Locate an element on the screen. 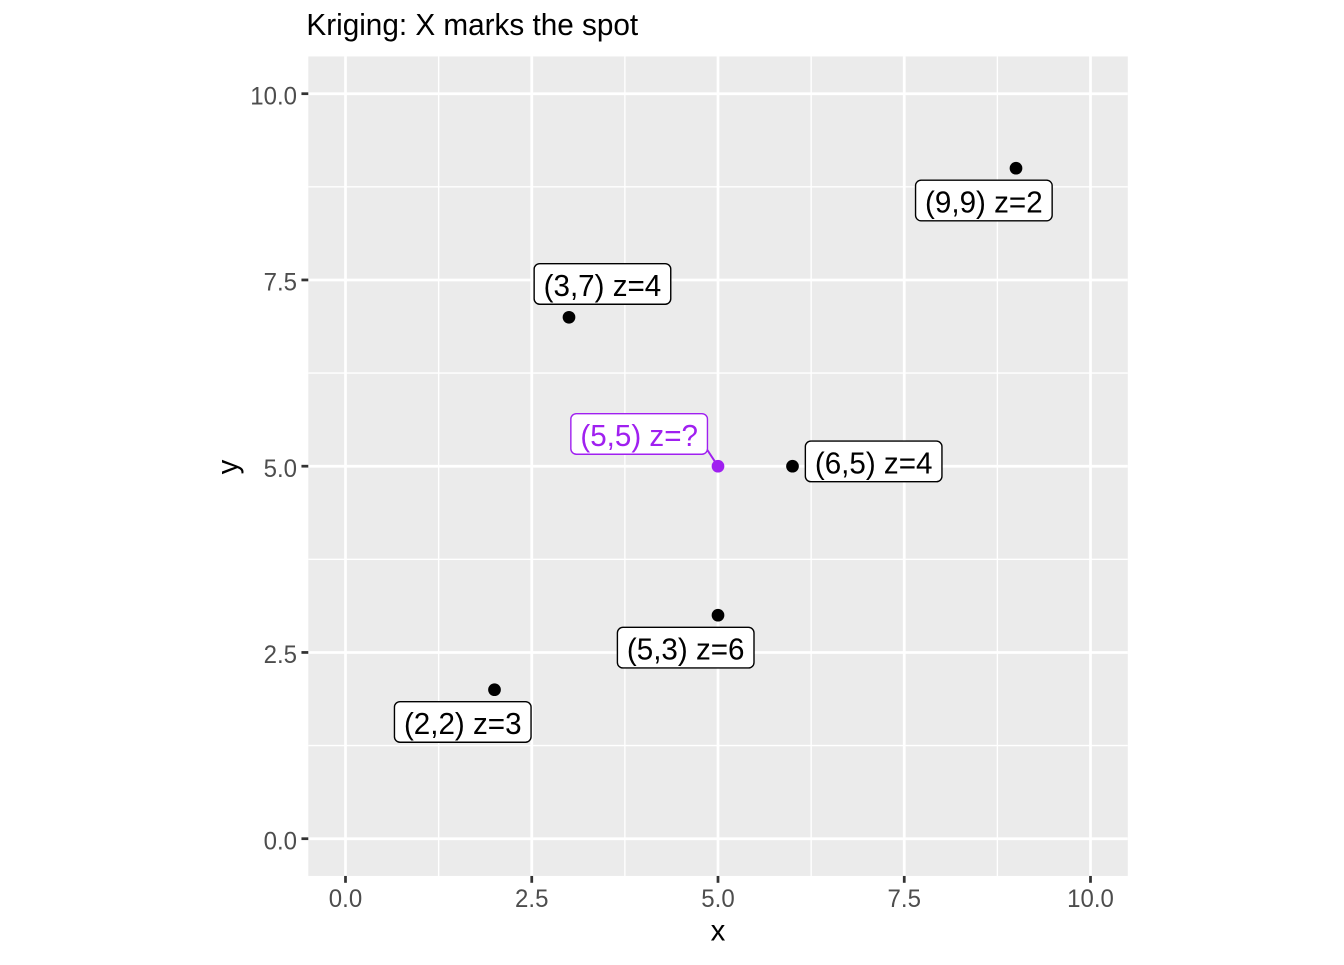 The height and width of the screenshot is (965, 1344). svg-text: (9,9) z=2 is located at coordinates (984, 201).